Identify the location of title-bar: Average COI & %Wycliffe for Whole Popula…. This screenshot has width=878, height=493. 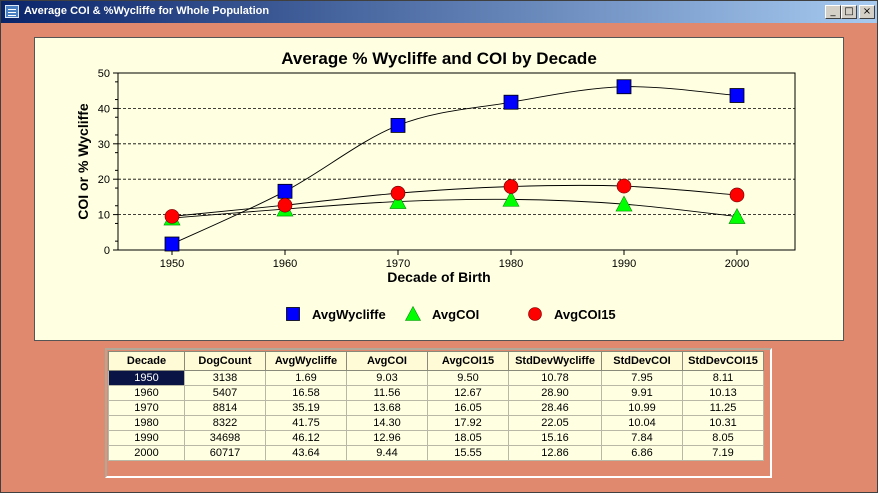
(439, 12).